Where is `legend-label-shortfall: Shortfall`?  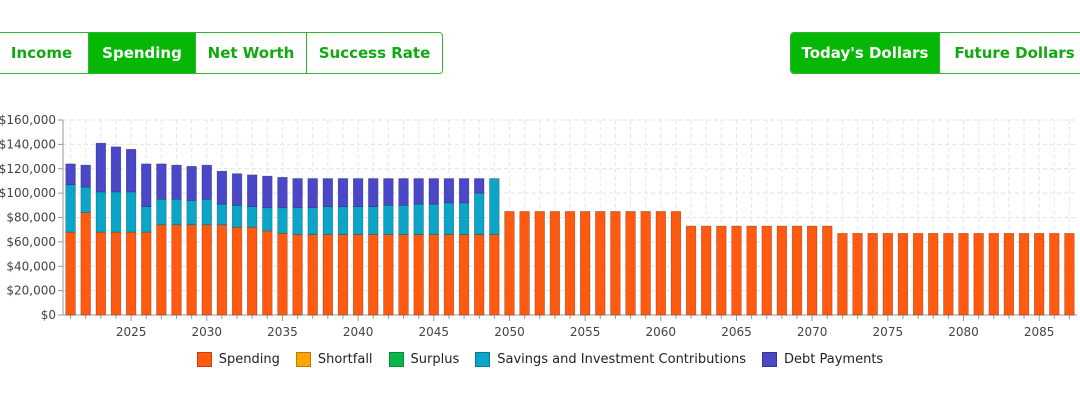 legend-label-shortfall: Shortfall is located at coordinates (345, 359).